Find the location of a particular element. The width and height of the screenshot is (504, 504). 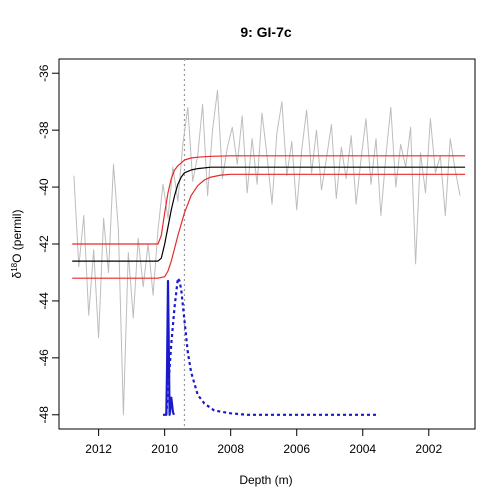

x-axis-title: Depth (m) is located at coordinates (265, 480).